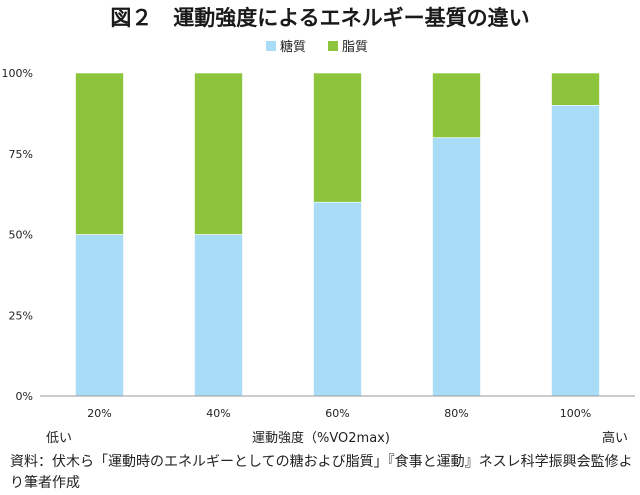 Image resolution: width=640 pixels, height=495 pixels. What do you see at coordinates (218, 413) in the screenshot?
I see `x-tick-label: 40%` at bounding box center [218, 413].